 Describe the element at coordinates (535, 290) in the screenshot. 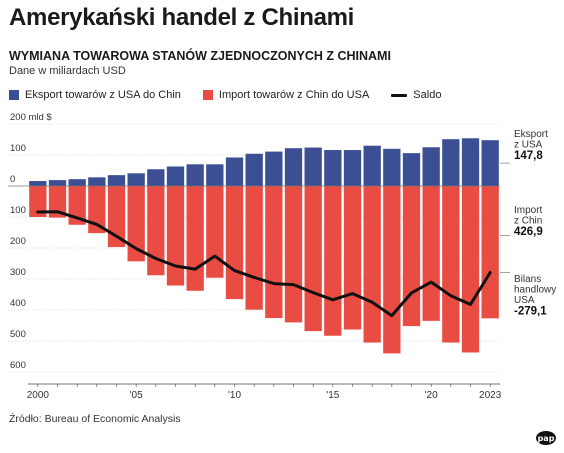

I see `annotation-label: handlowy` at that location.